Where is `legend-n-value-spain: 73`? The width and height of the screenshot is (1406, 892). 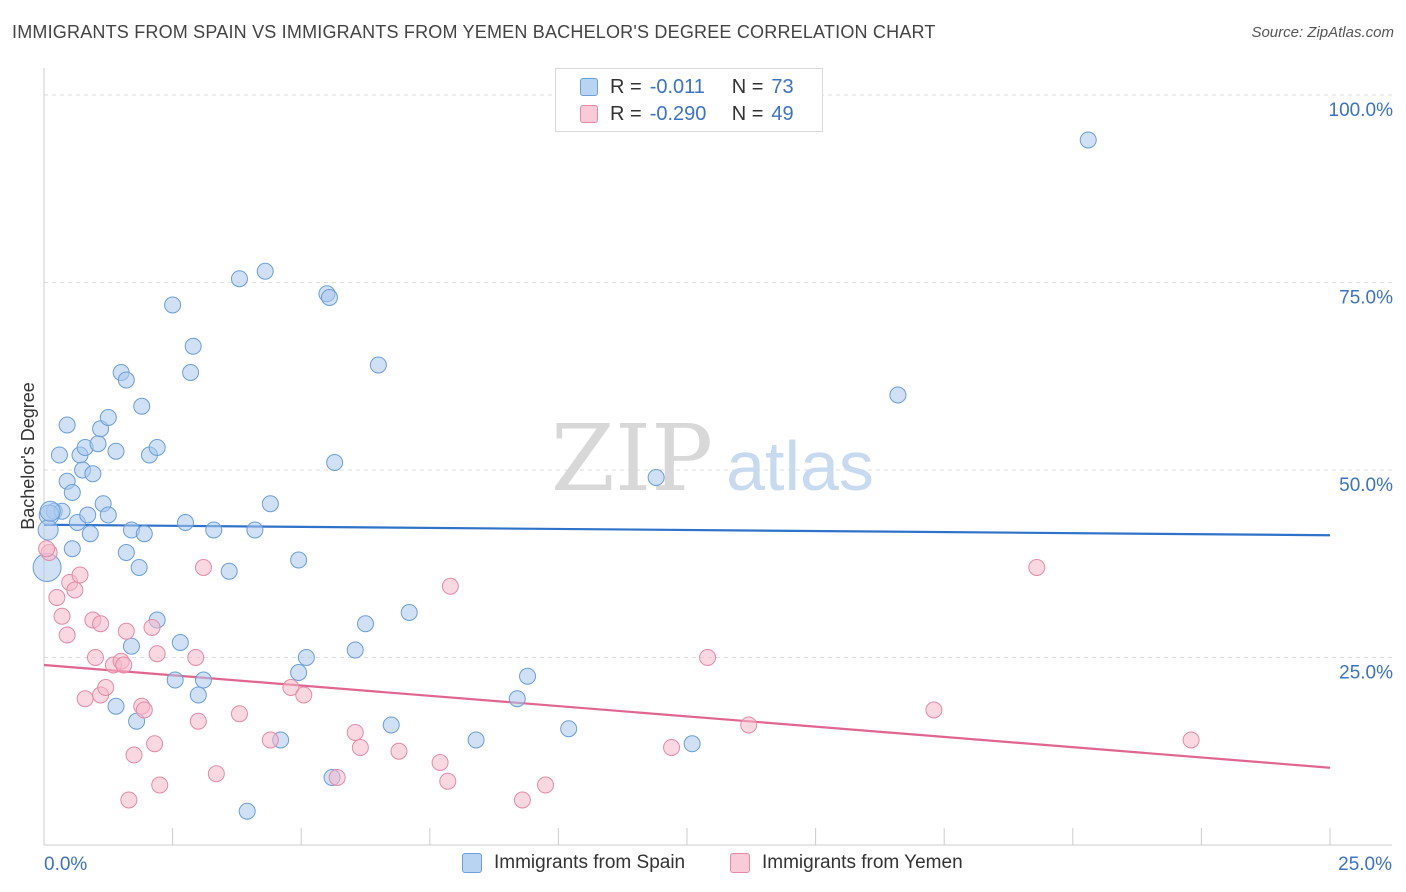
legend-n-value-spain: 73 is located at coordinates (782, 86).